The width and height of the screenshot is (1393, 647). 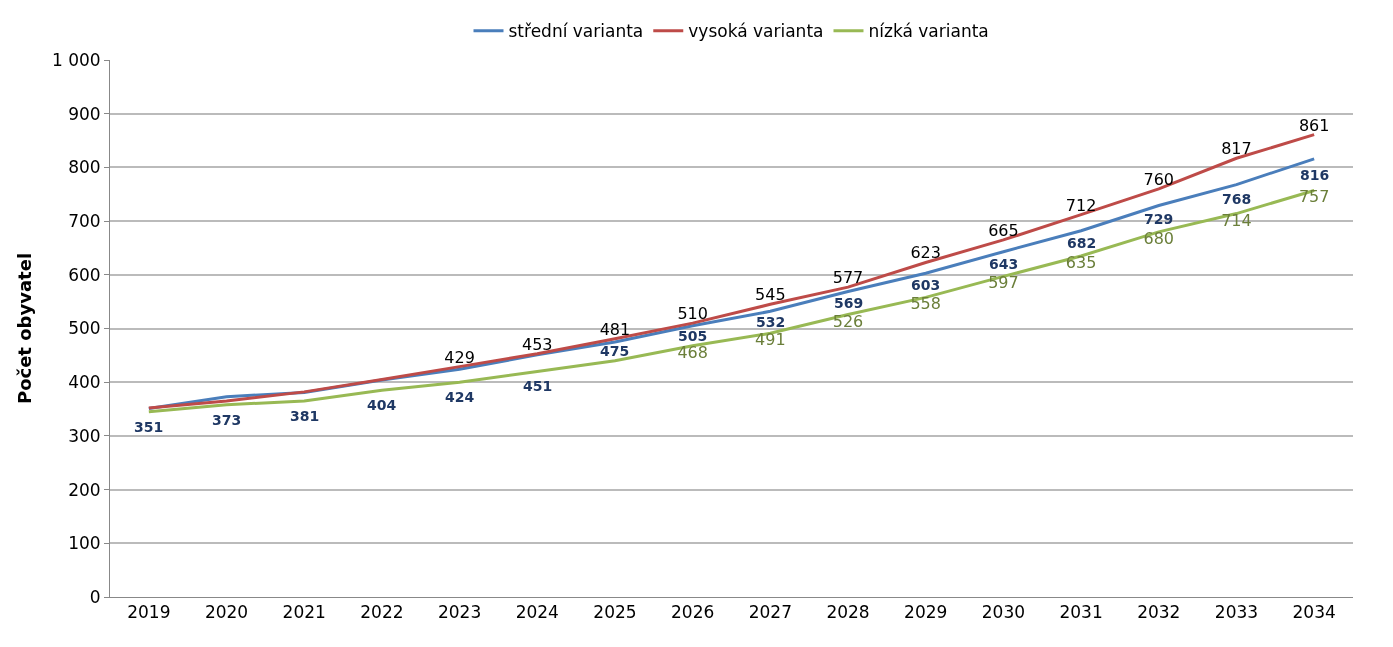 I want to click on data-label: 816, so click(x=1315, y=175).